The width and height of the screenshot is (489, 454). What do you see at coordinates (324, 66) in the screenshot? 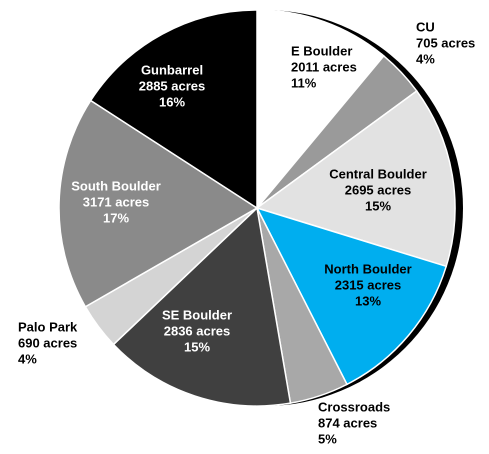
I see `slice-label: 2011 acres` at bounding box center [324, 66].